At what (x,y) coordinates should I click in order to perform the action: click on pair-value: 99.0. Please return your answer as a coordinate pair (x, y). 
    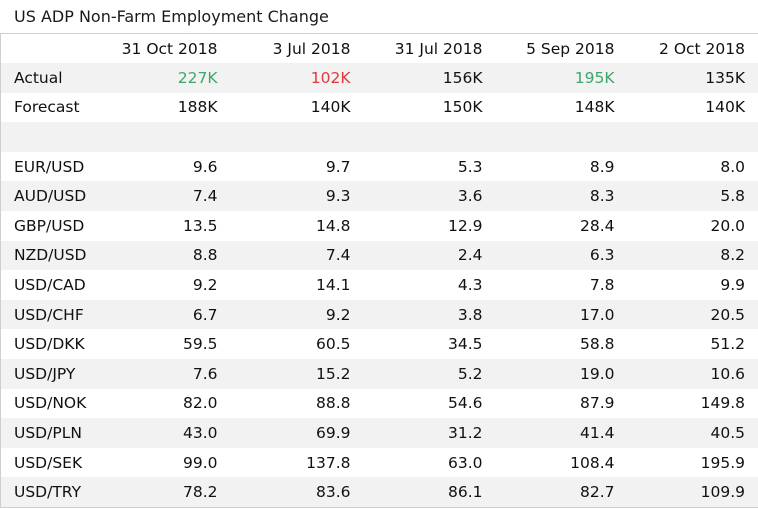
    Looking at the image, I should click on (160, 463).